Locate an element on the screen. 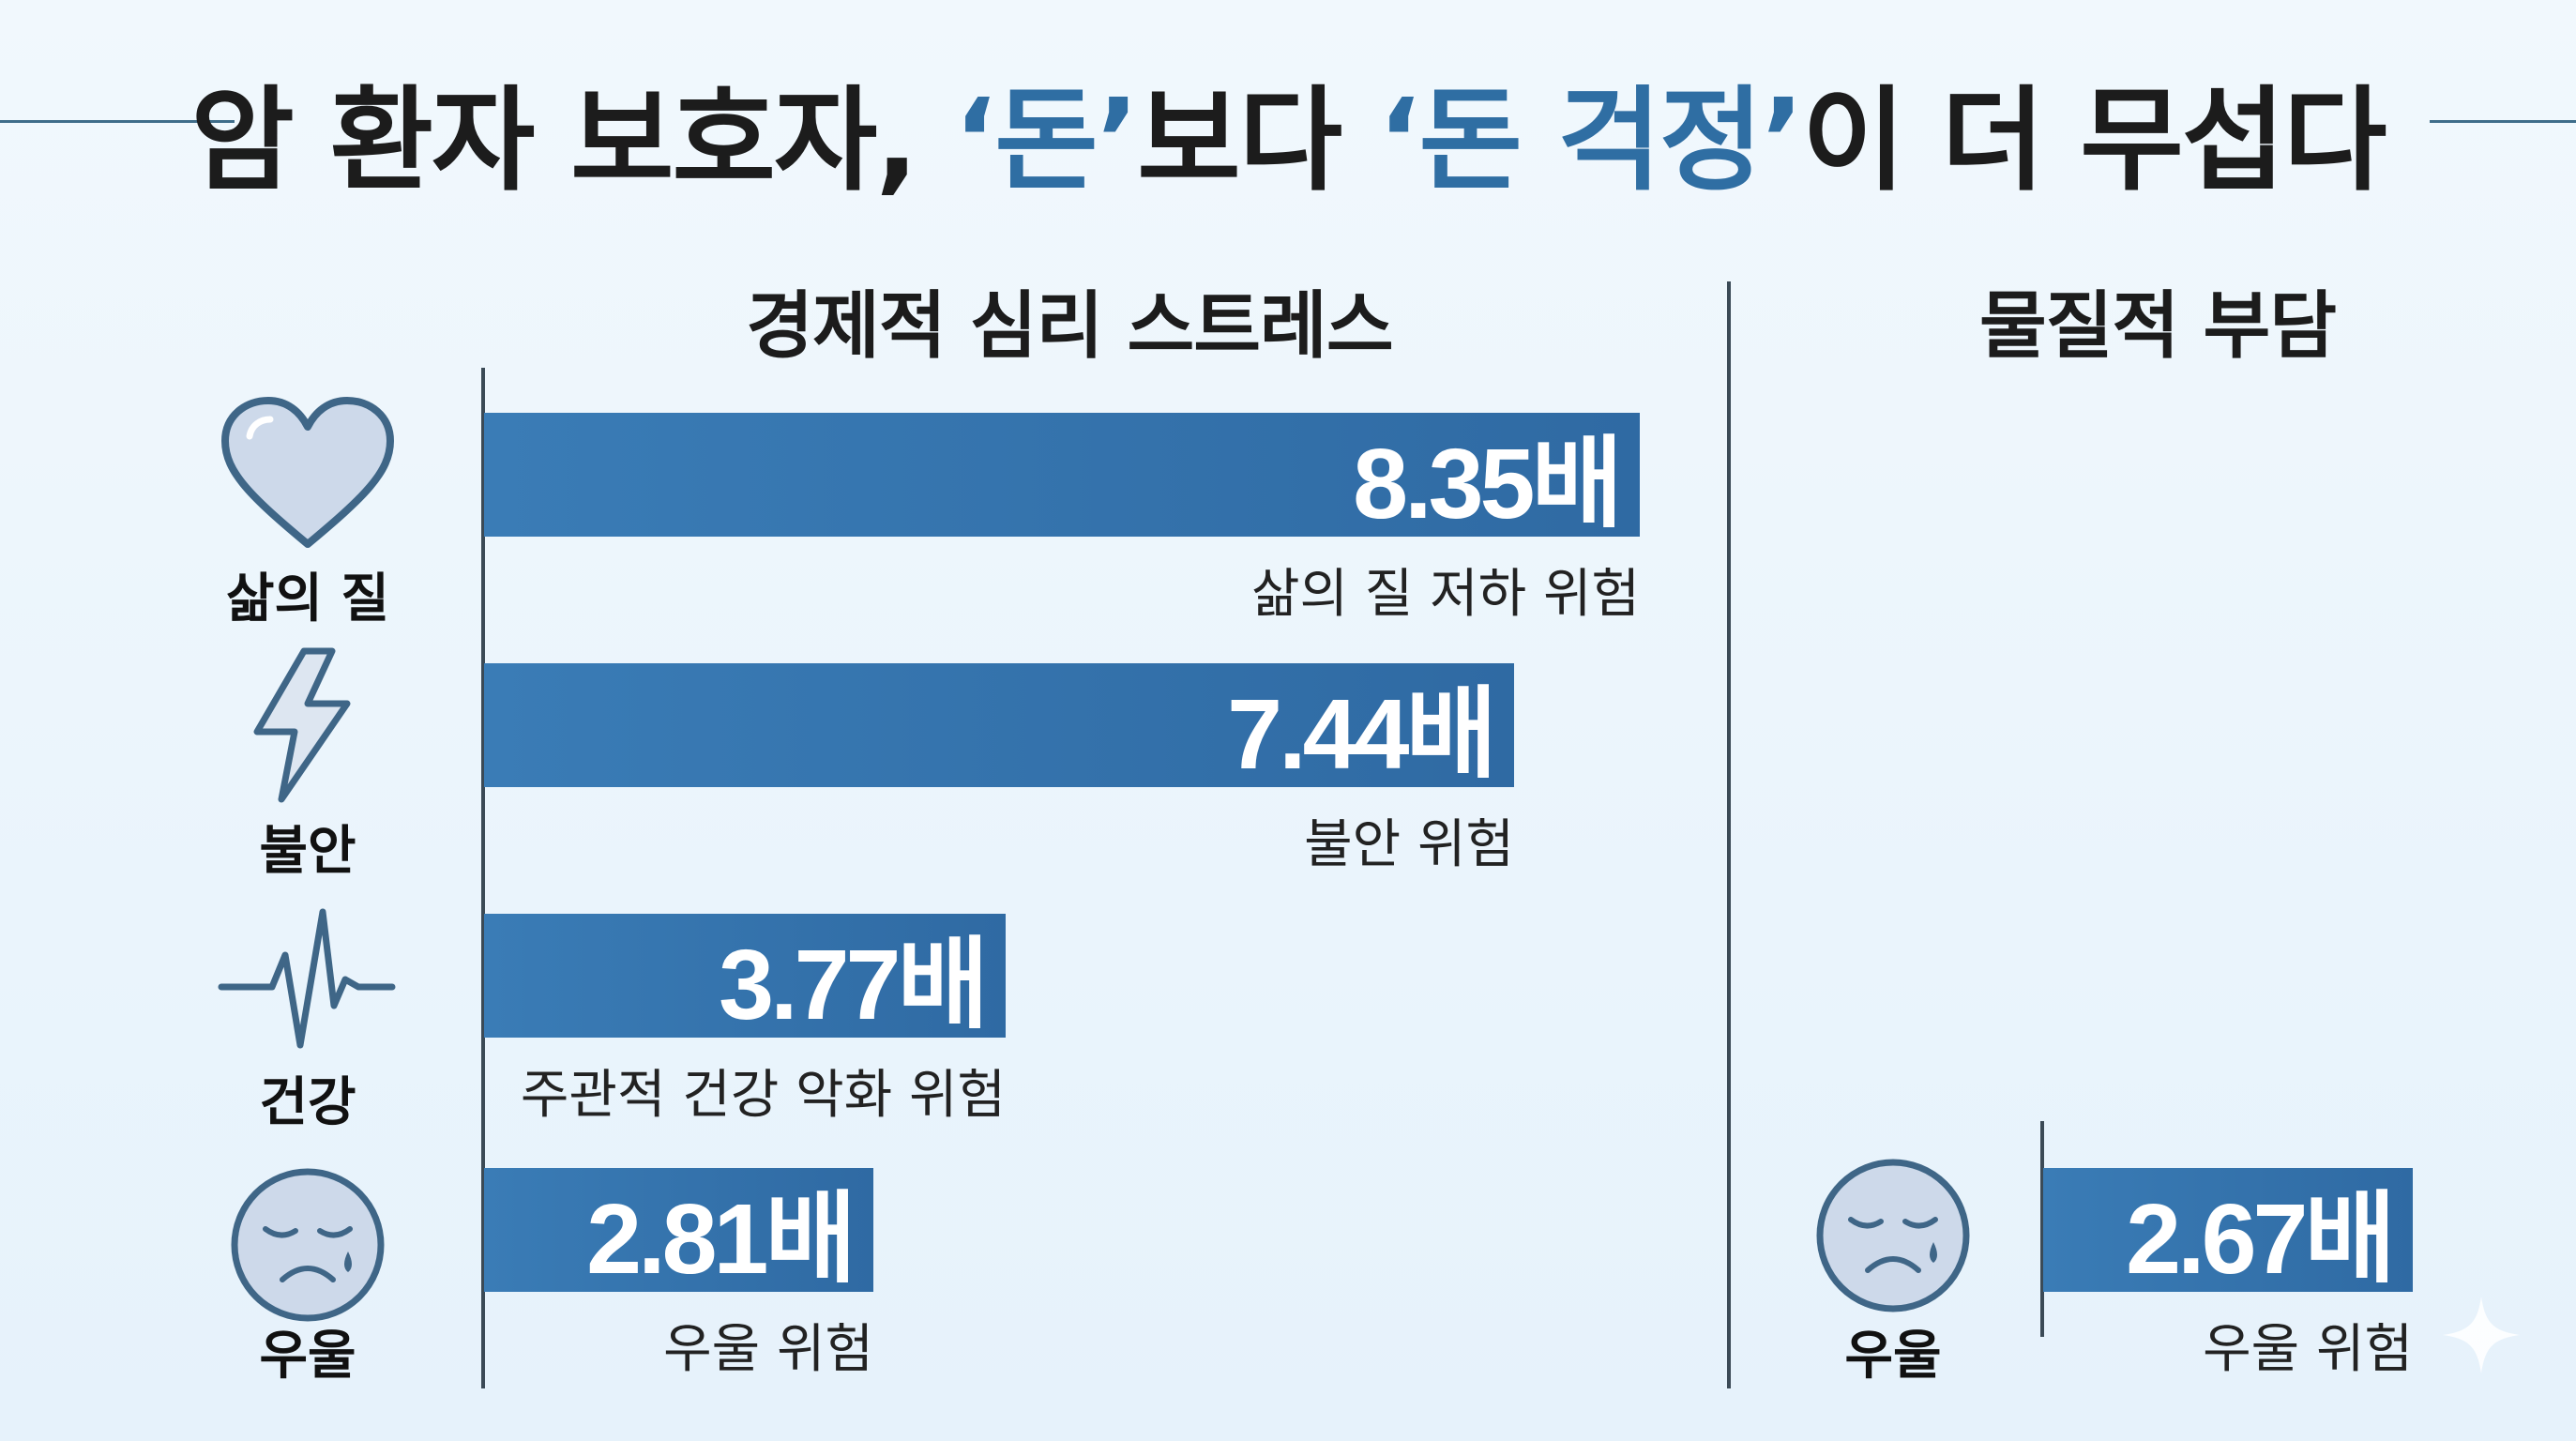  bar-0-3: 2.81배 is located at coordinates (678, 1231).